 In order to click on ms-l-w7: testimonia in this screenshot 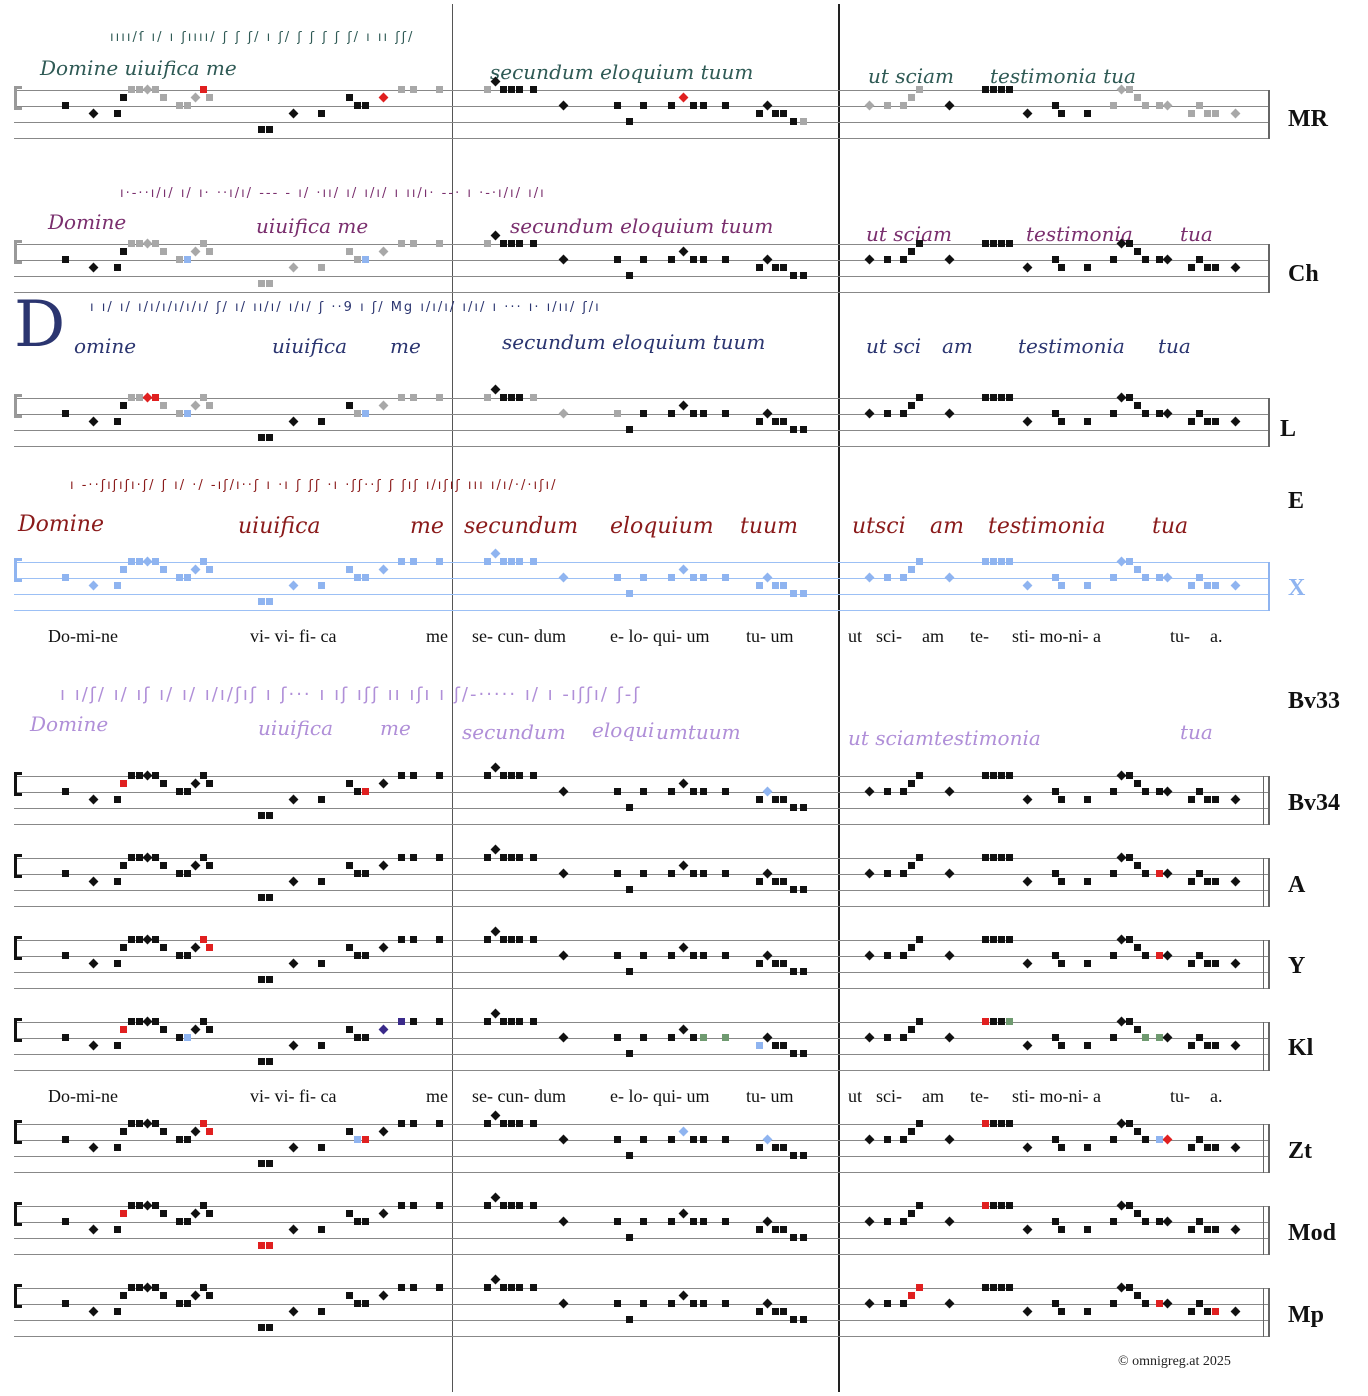, I will do `click(1071, 346)`.